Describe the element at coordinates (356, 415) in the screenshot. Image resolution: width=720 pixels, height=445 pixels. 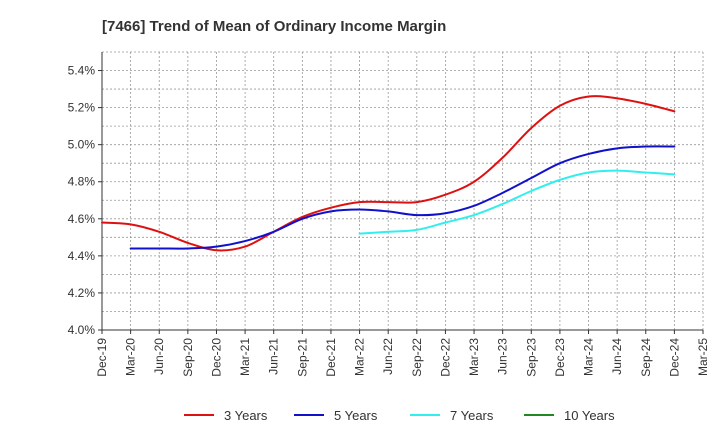
I see `legend-label-5-years: 5 Years` at that location.